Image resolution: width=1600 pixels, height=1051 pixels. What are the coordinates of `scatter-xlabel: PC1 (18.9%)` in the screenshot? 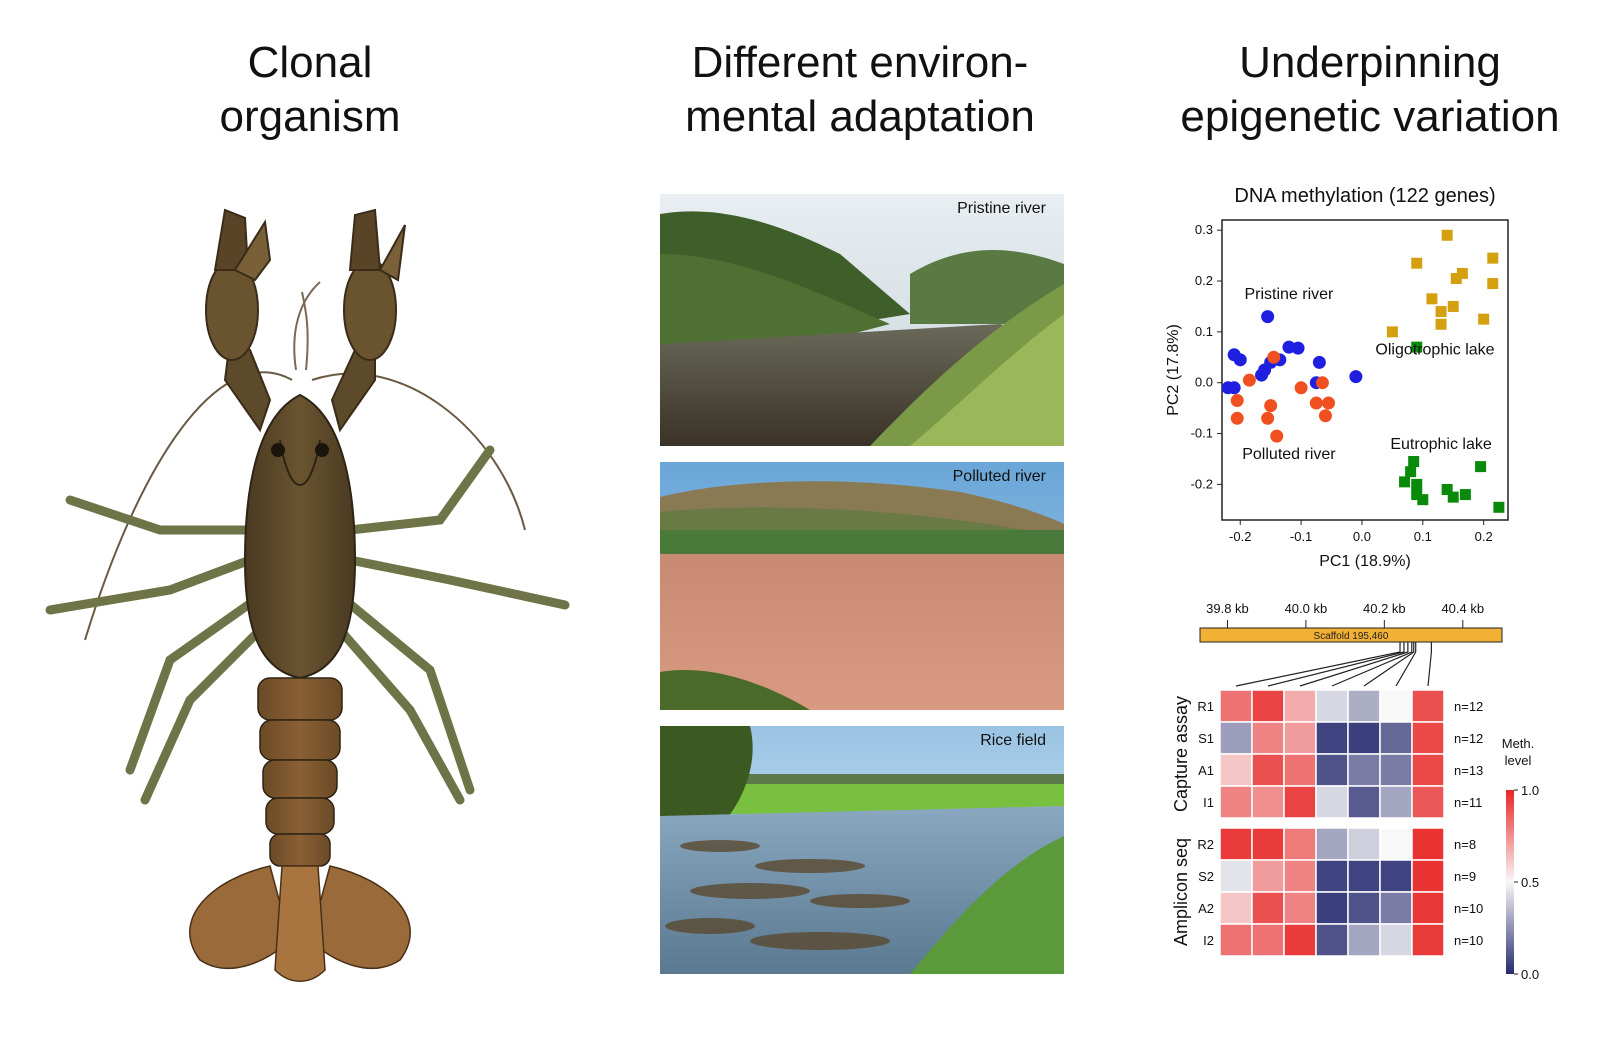 It's located at (1365, 561).